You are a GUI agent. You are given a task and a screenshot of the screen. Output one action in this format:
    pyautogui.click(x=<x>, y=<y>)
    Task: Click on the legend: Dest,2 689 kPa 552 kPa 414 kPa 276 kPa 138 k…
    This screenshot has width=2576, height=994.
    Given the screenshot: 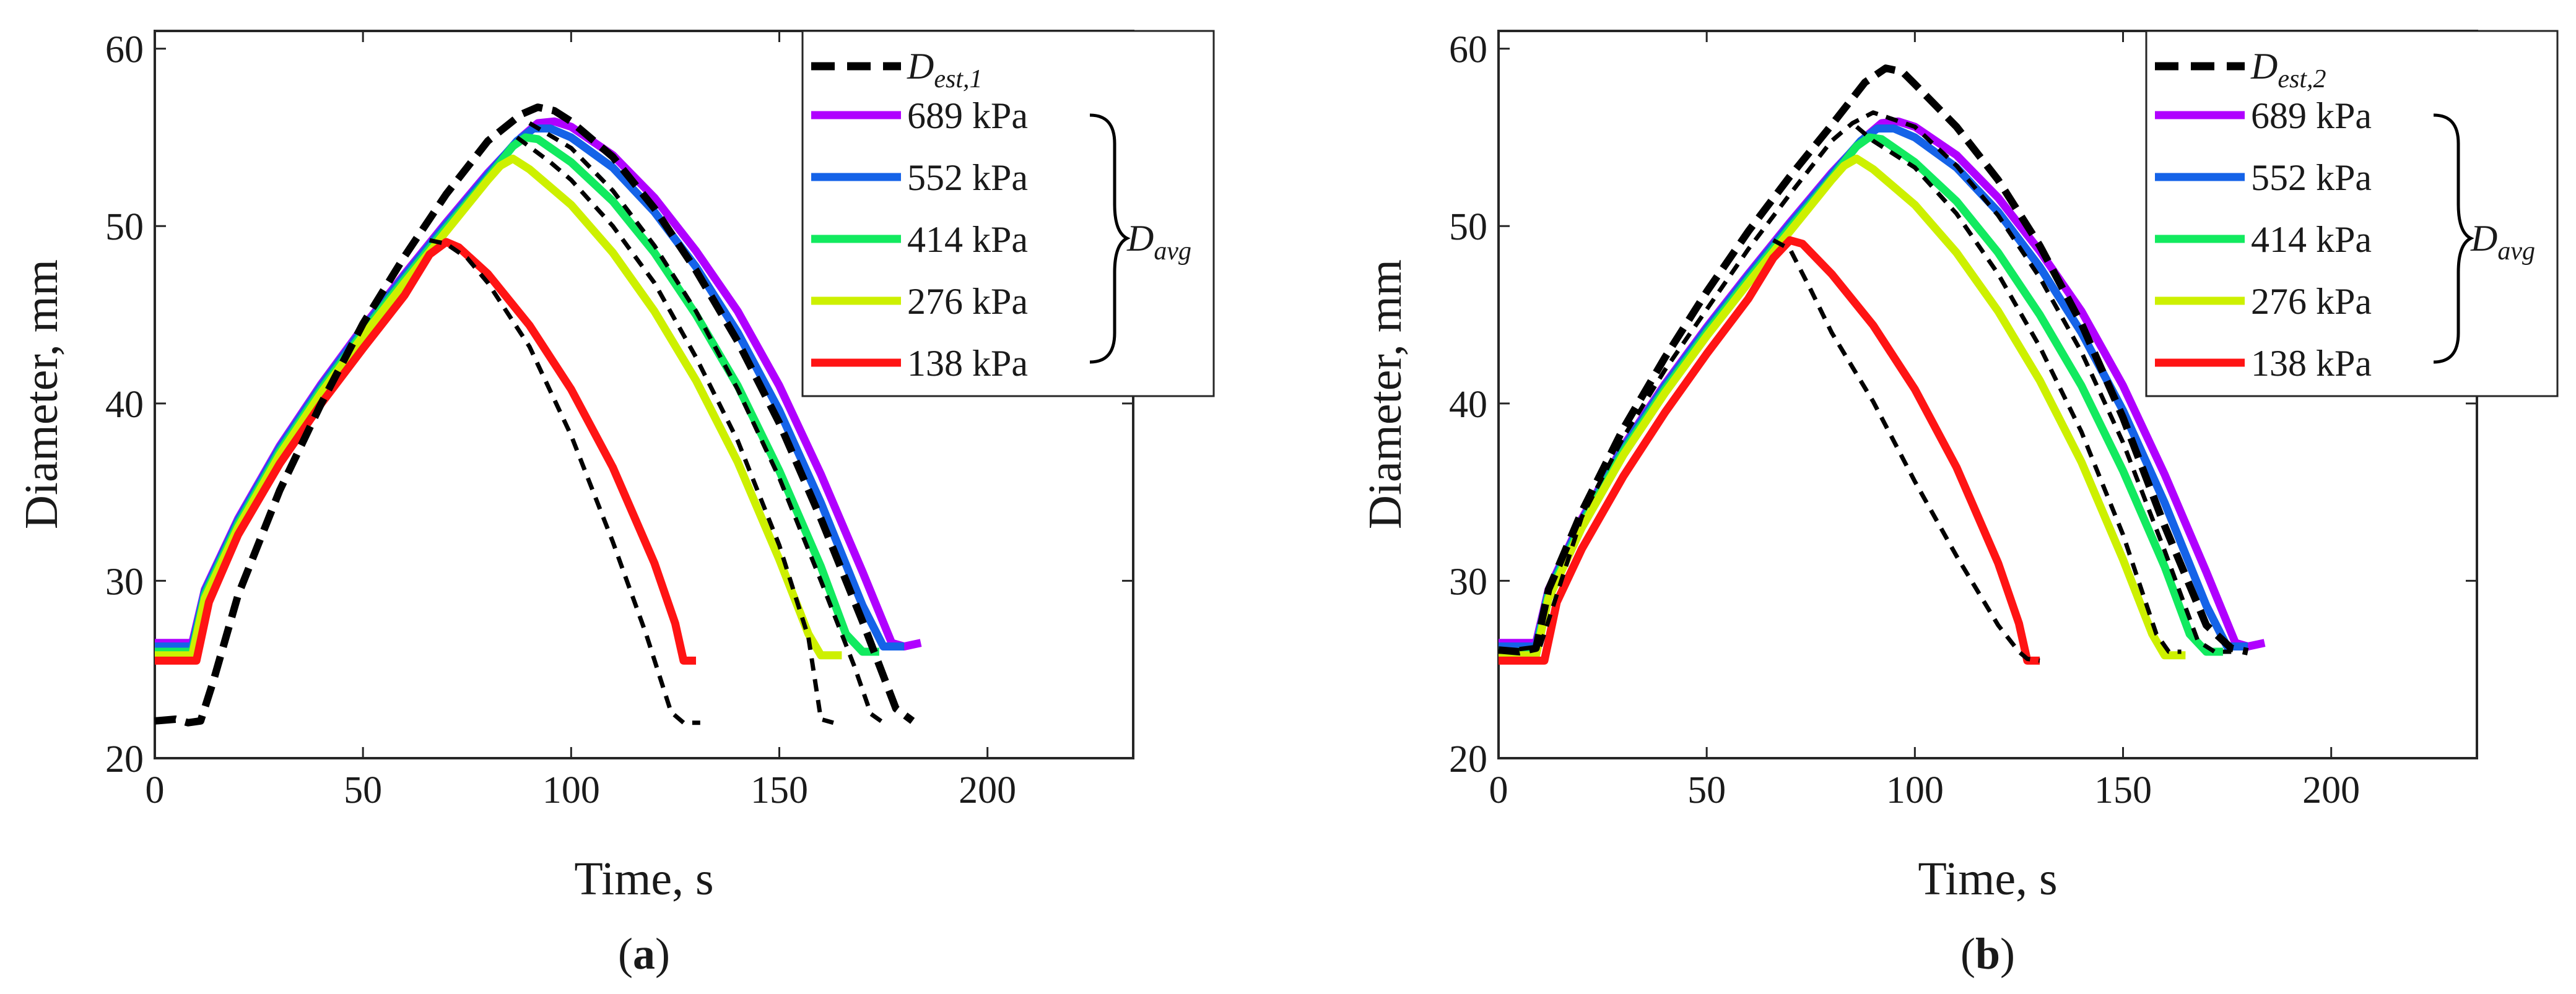 What is the action you would take?
    pyautogui.click(x=2352, y=214)
    